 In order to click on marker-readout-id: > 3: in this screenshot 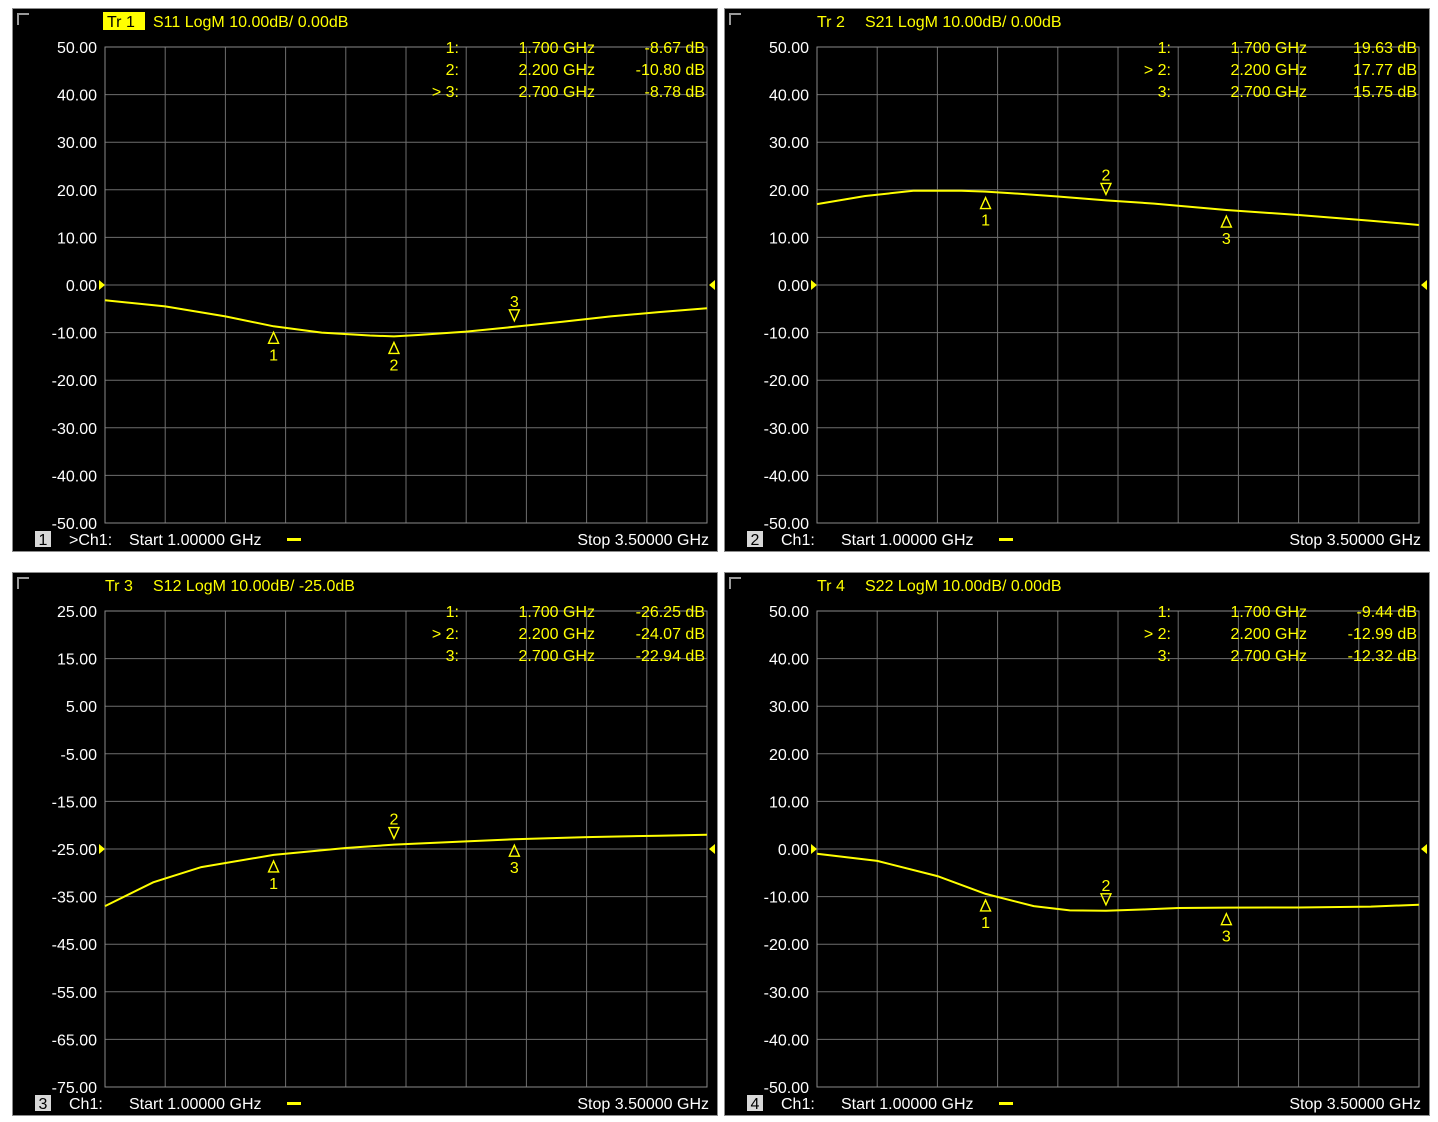, I will do `click(445, 92)`.